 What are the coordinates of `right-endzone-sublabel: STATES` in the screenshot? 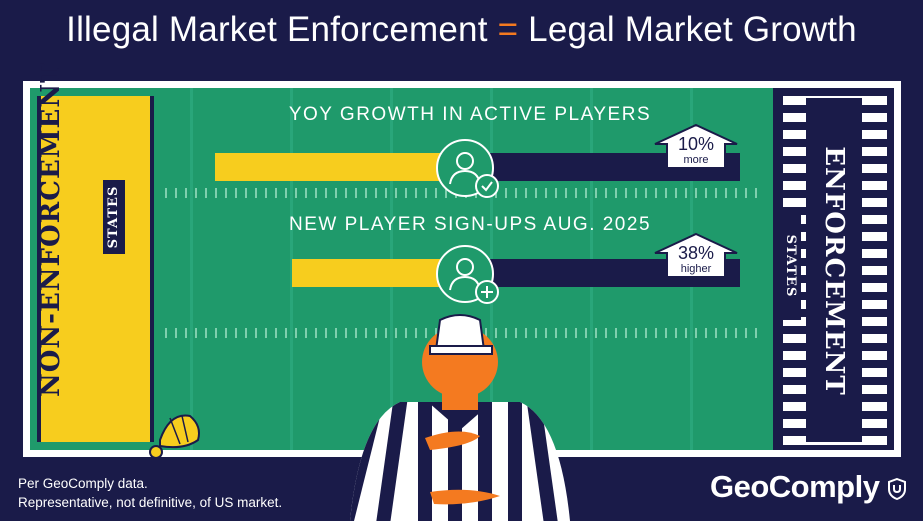 It's located at (790, 266).